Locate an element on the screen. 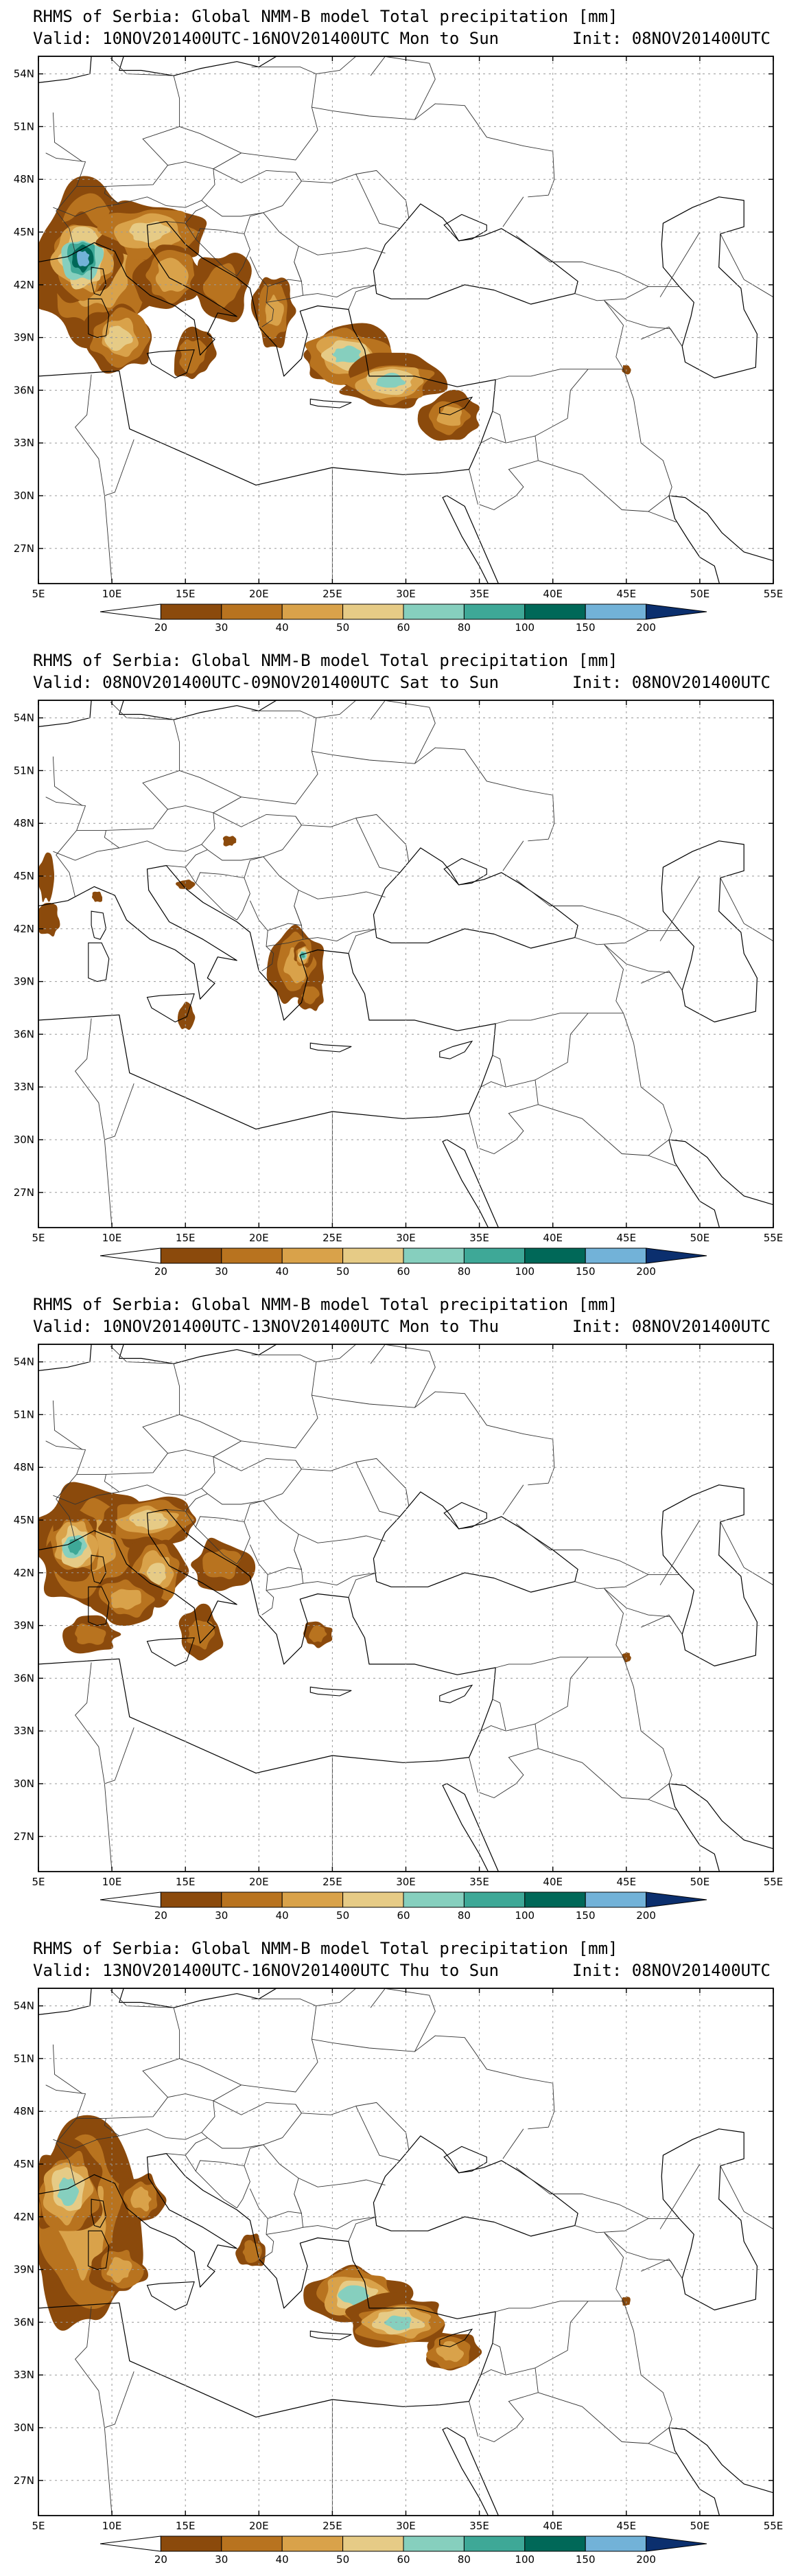 The image size is (798, 2576). lon-tick-label: 20E is located at coordinates (259, 1238).